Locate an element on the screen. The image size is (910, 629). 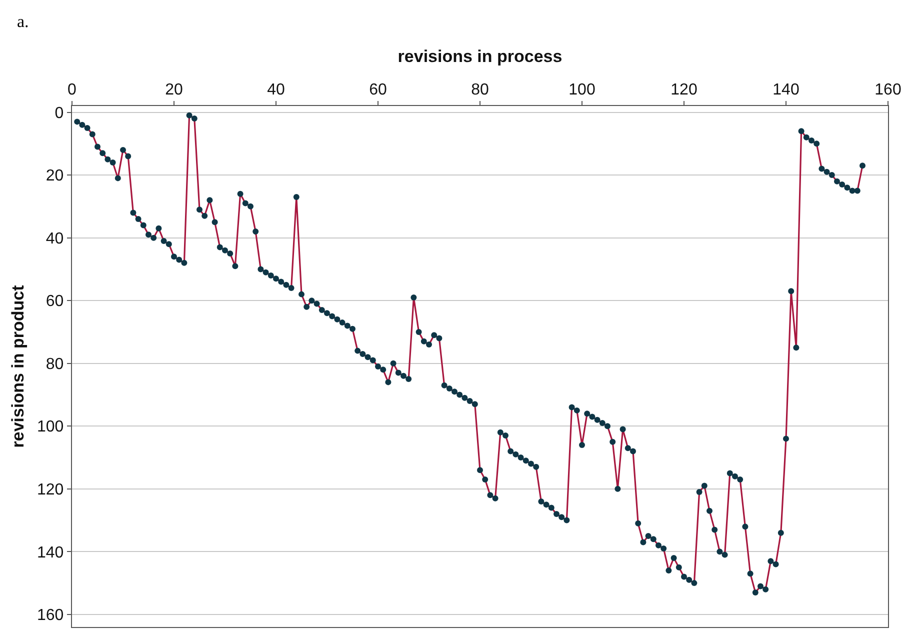
y-tick-label: 40 is located at coordinates (55, 239).